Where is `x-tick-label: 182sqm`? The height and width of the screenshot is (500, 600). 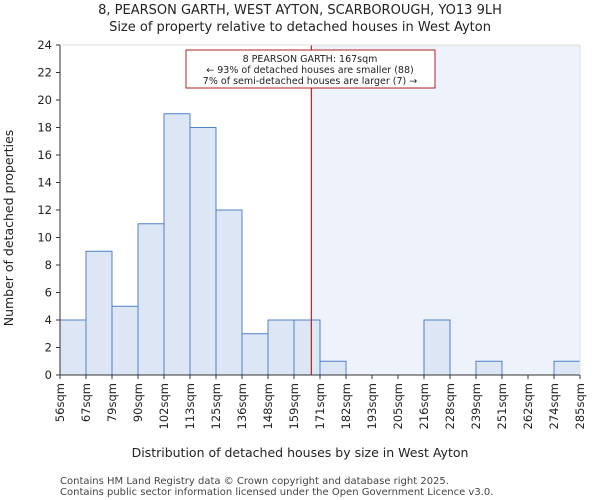
x-tick-label: 182sqm is located at coordinates (346, 406).